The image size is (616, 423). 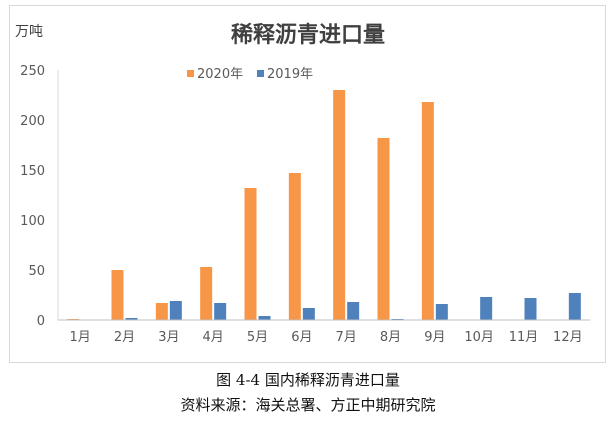 What do you see at coordinates (220, 74) in the screenshot?
I see `legend-label: 2020年` at bounding box center [220, 74].